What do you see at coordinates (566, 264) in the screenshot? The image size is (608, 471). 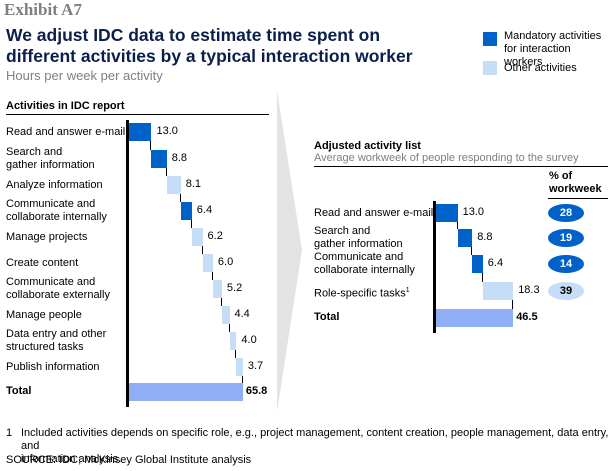 I see `pct-badge: 14` at bounding box center [566, 264].